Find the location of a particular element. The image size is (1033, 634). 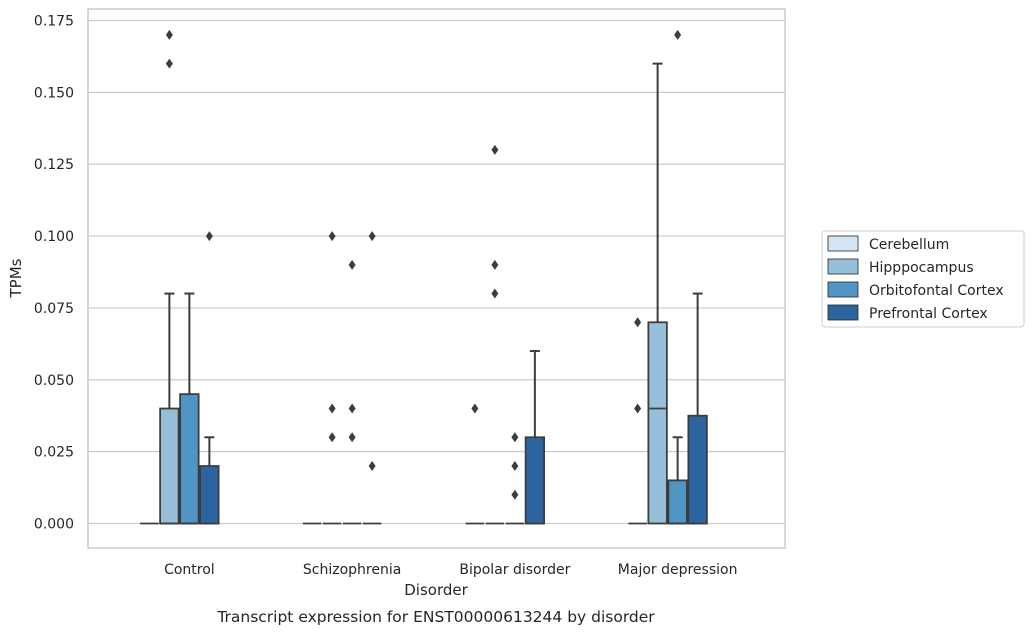

legend-label: Prefrontal Cortex is located at coordinates (928, 314).